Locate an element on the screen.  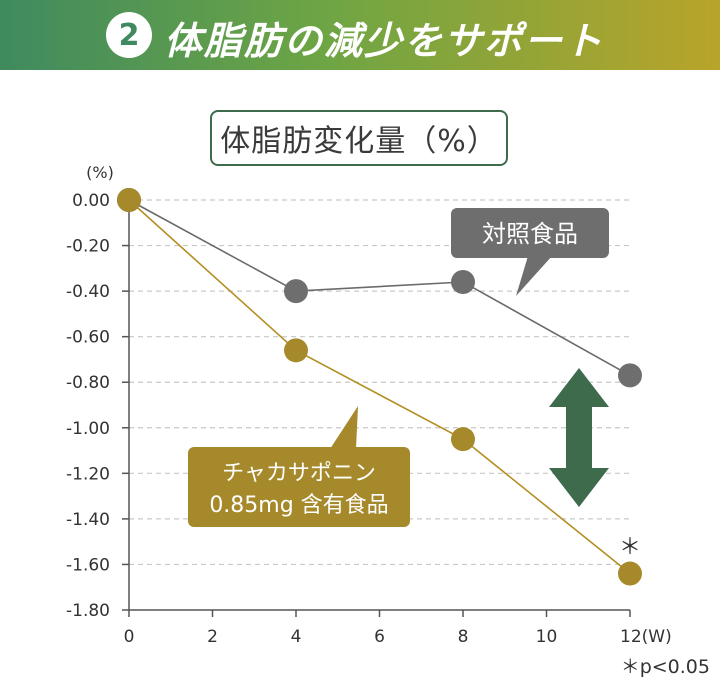
header-banner: 2 体脂肪の減少をサポート is located at coordinates (360, 35).